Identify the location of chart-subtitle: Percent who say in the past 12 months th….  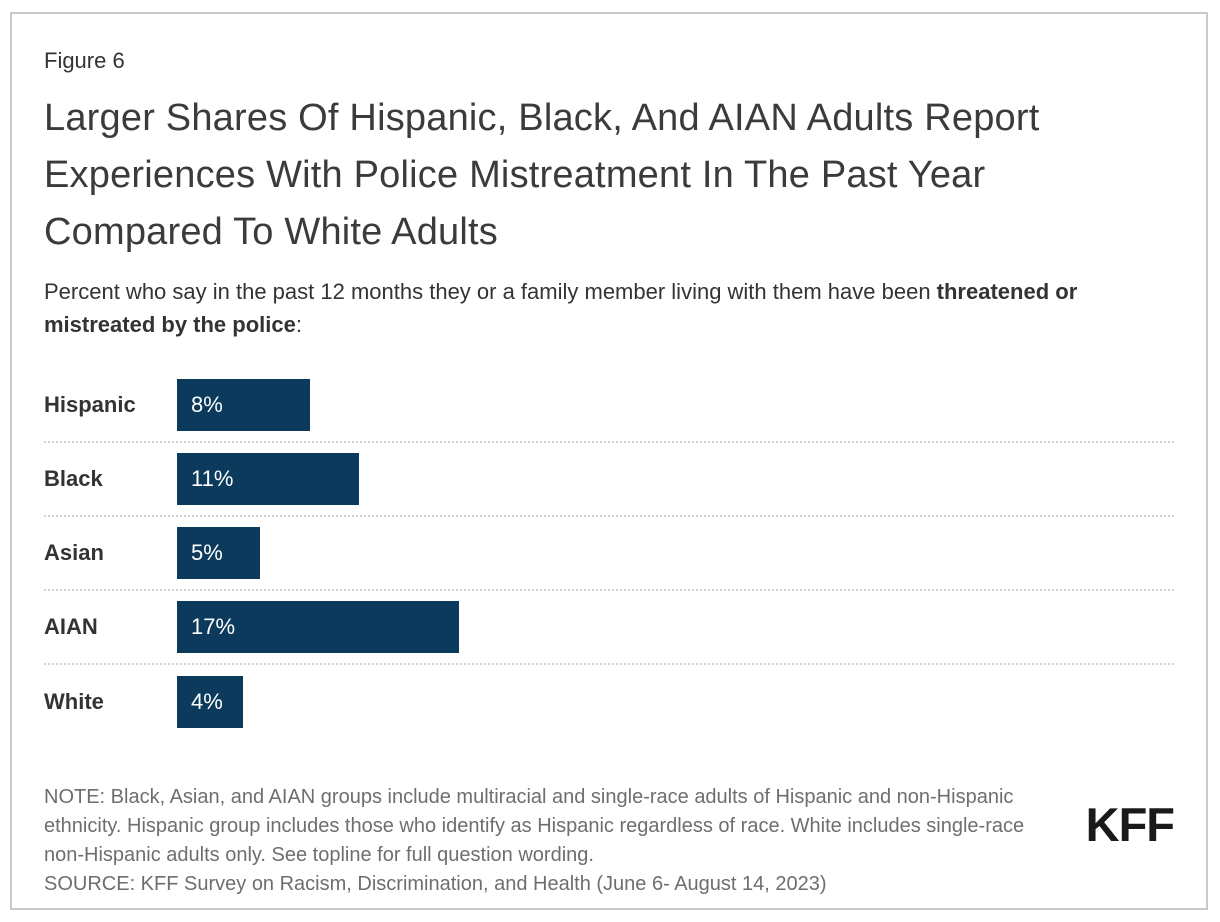
(609, 308).